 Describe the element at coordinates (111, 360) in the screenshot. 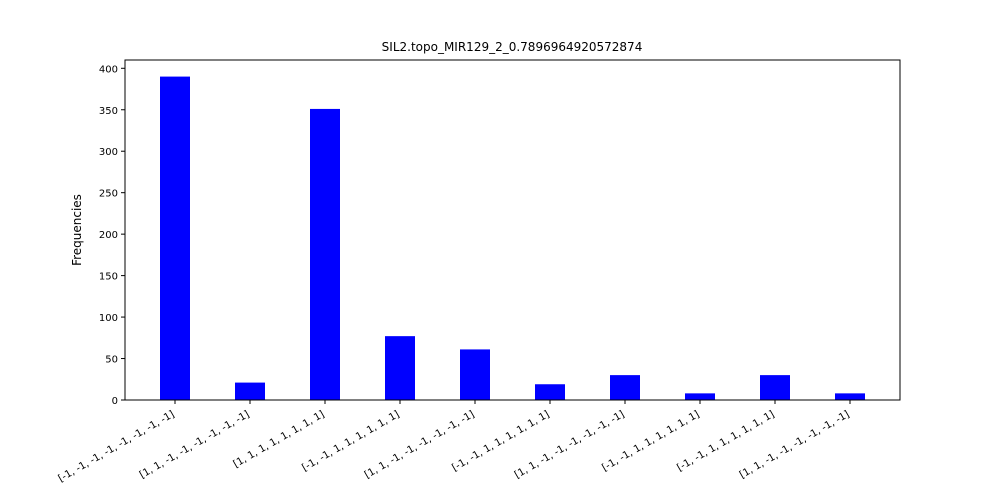

I see `y-tick-label-1: 50` at that location.